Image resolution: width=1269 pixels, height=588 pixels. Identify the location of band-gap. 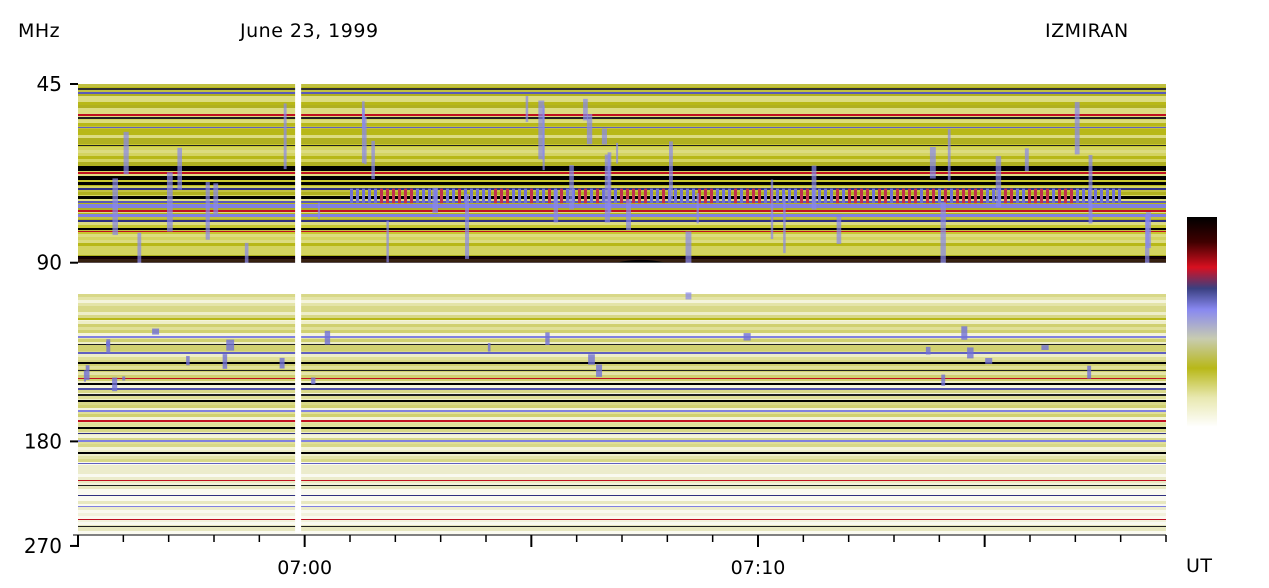
(622, 277).